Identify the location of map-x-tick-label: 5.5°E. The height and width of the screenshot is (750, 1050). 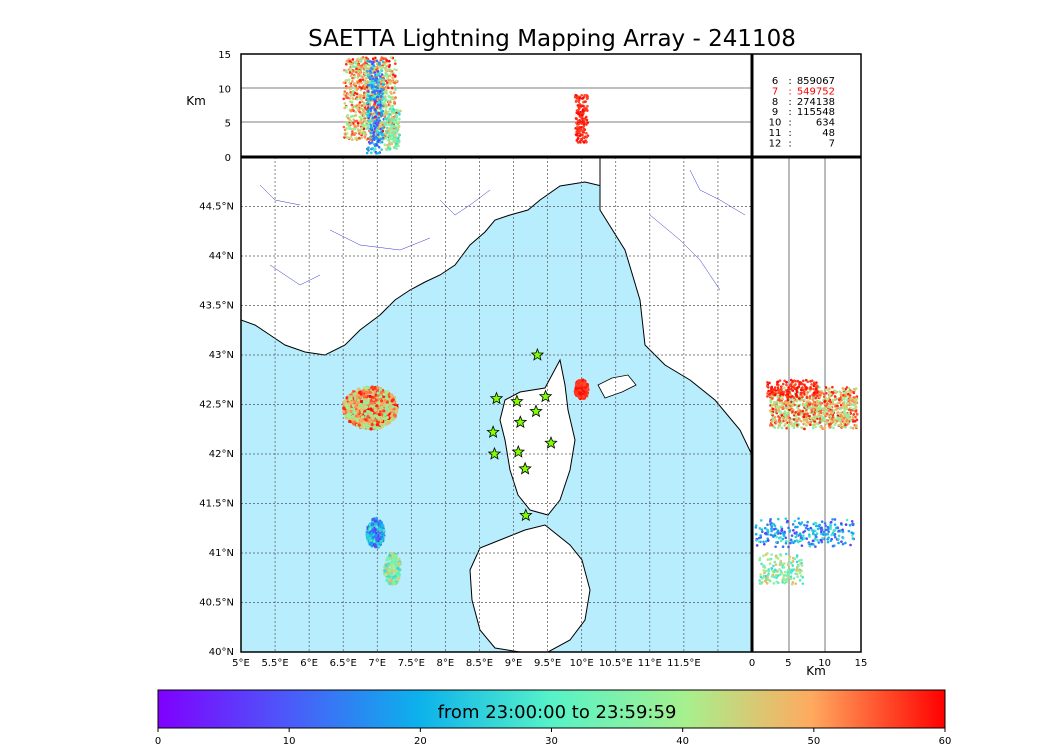
(274, 663).